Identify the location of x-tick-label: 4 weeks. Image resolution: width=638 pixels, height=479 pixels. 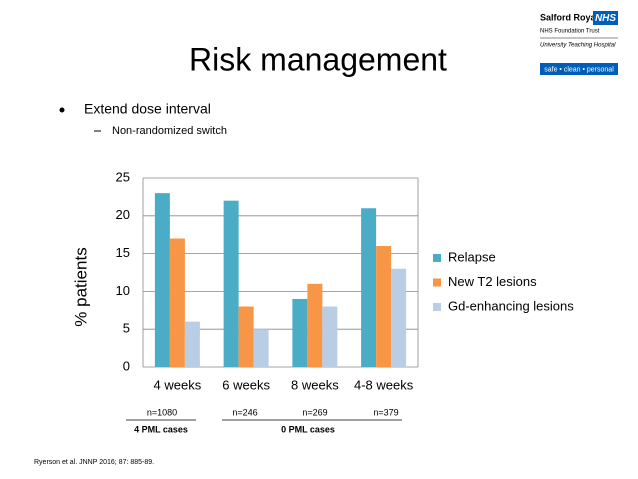
(178, 384).